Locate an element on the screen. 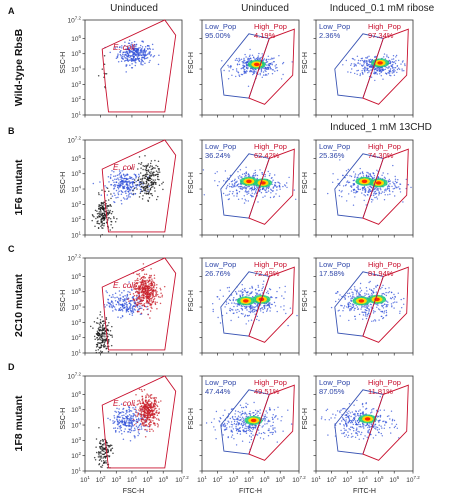  y-axis-label: SSC-H is located at coordinates (63, 183).